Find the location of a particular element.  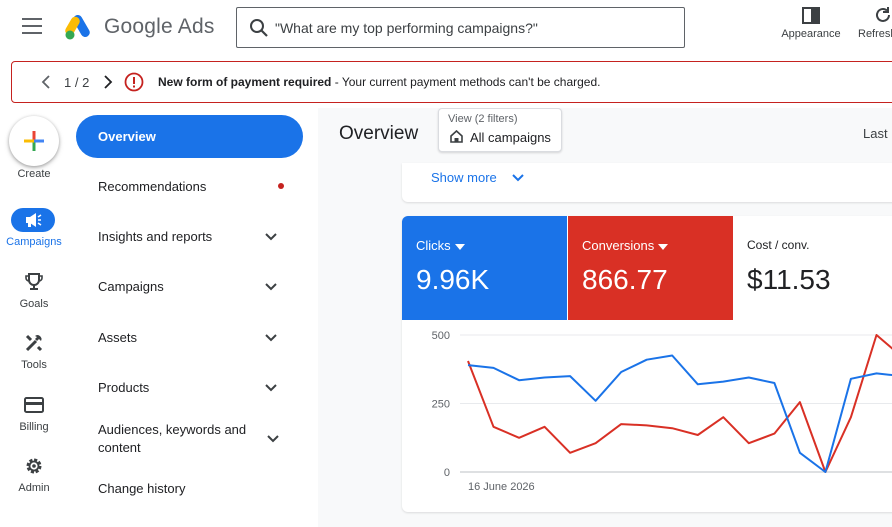

create-label: Create is located at coordinates (34, 174).